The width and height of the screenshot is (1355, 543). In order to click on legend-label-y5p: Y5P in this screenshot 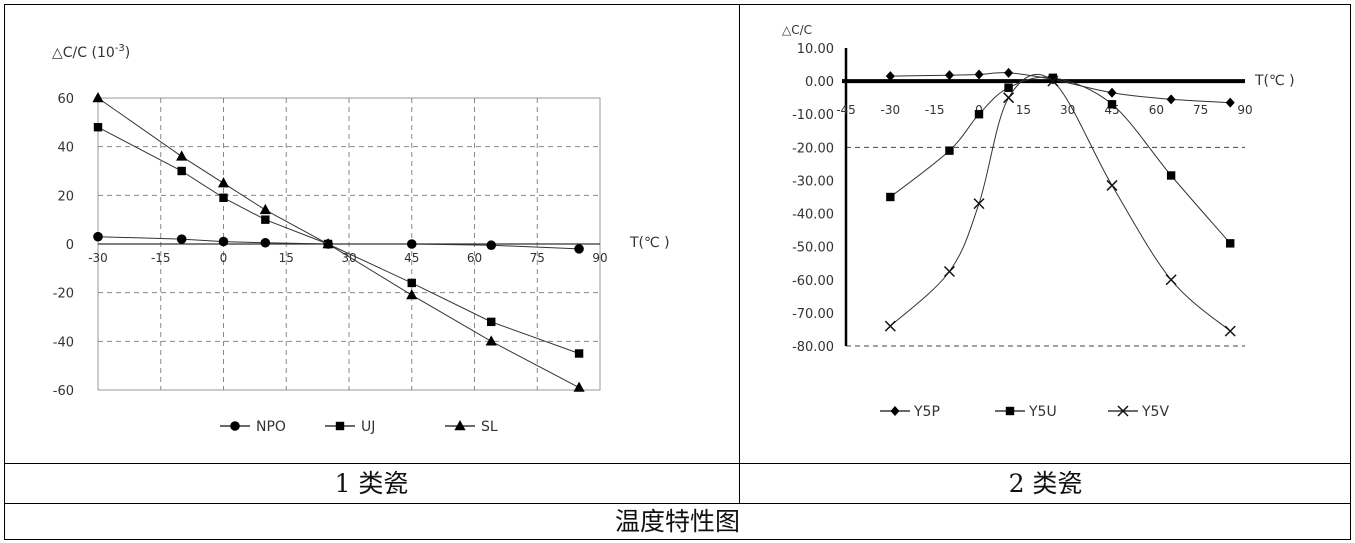, I will do `click(926, 412)`.